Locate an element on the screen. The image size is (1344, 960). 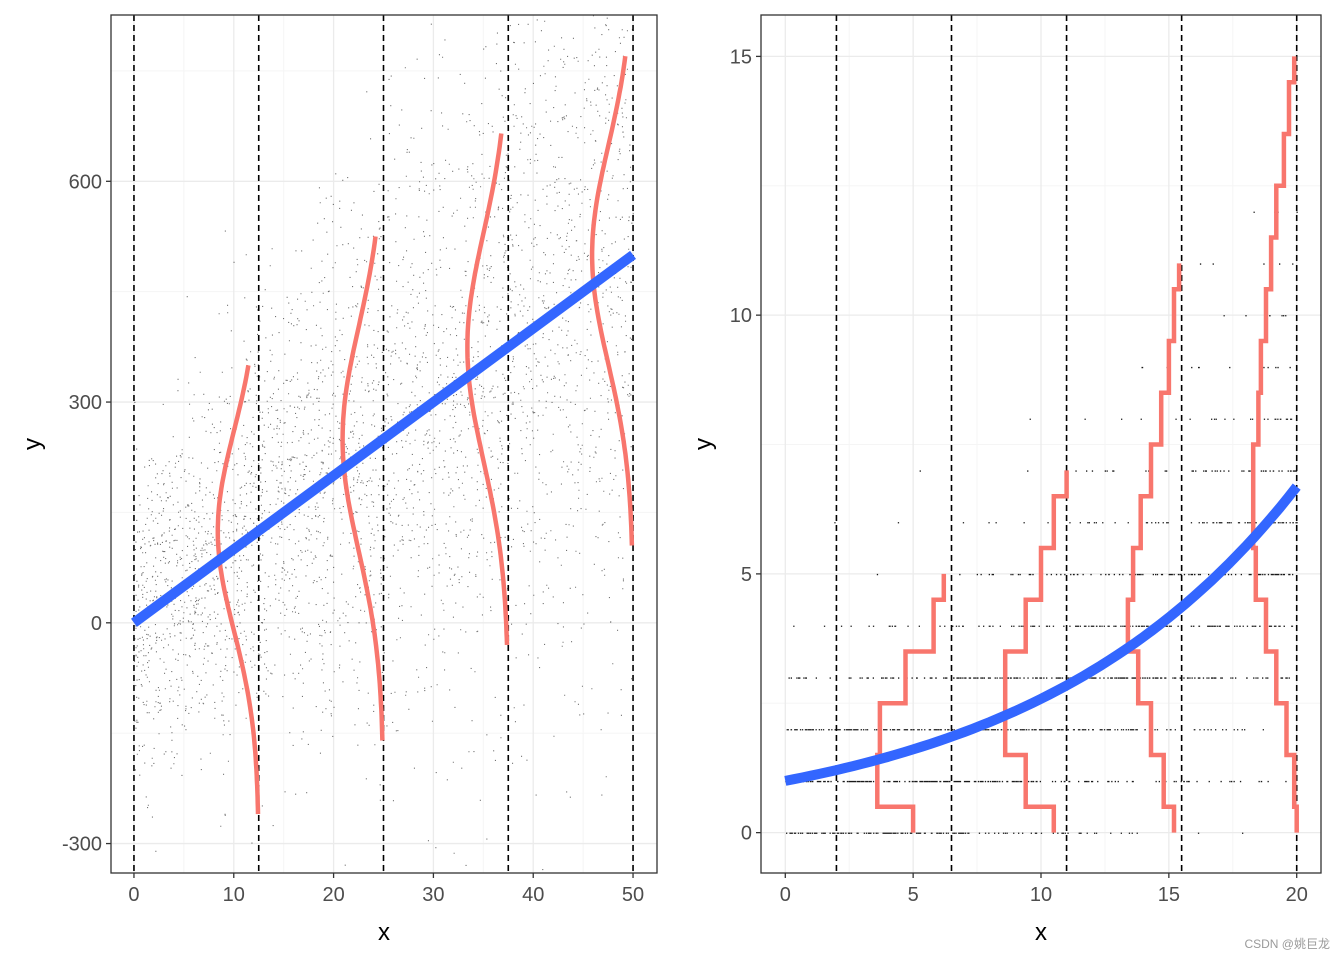
left-x-axis-title: x is located at coordinates (384, 932).